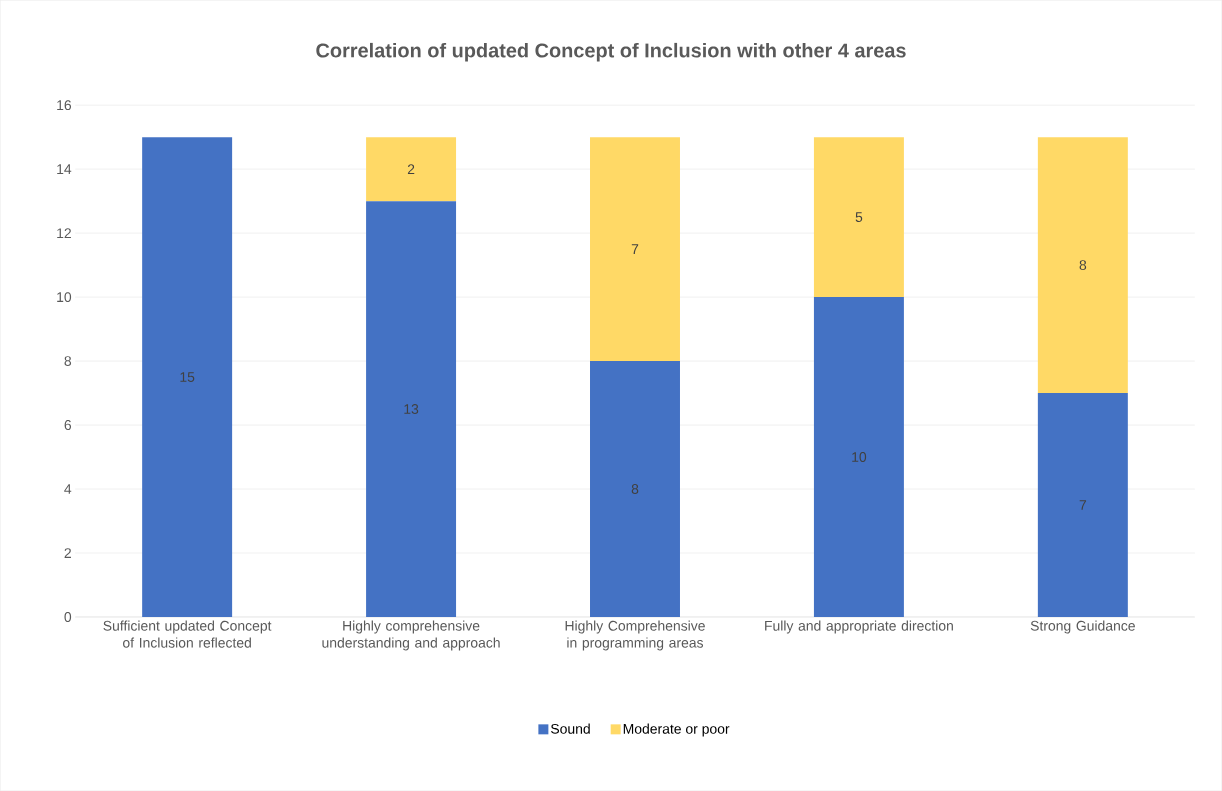  I want to click on legend-label: Sound, so click(570, 728).